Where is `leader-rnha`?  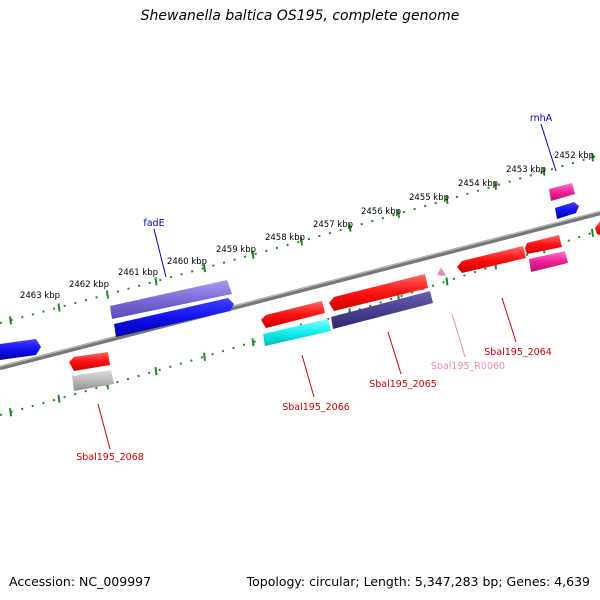
leader-rnha is located at coordinates (548, 147).